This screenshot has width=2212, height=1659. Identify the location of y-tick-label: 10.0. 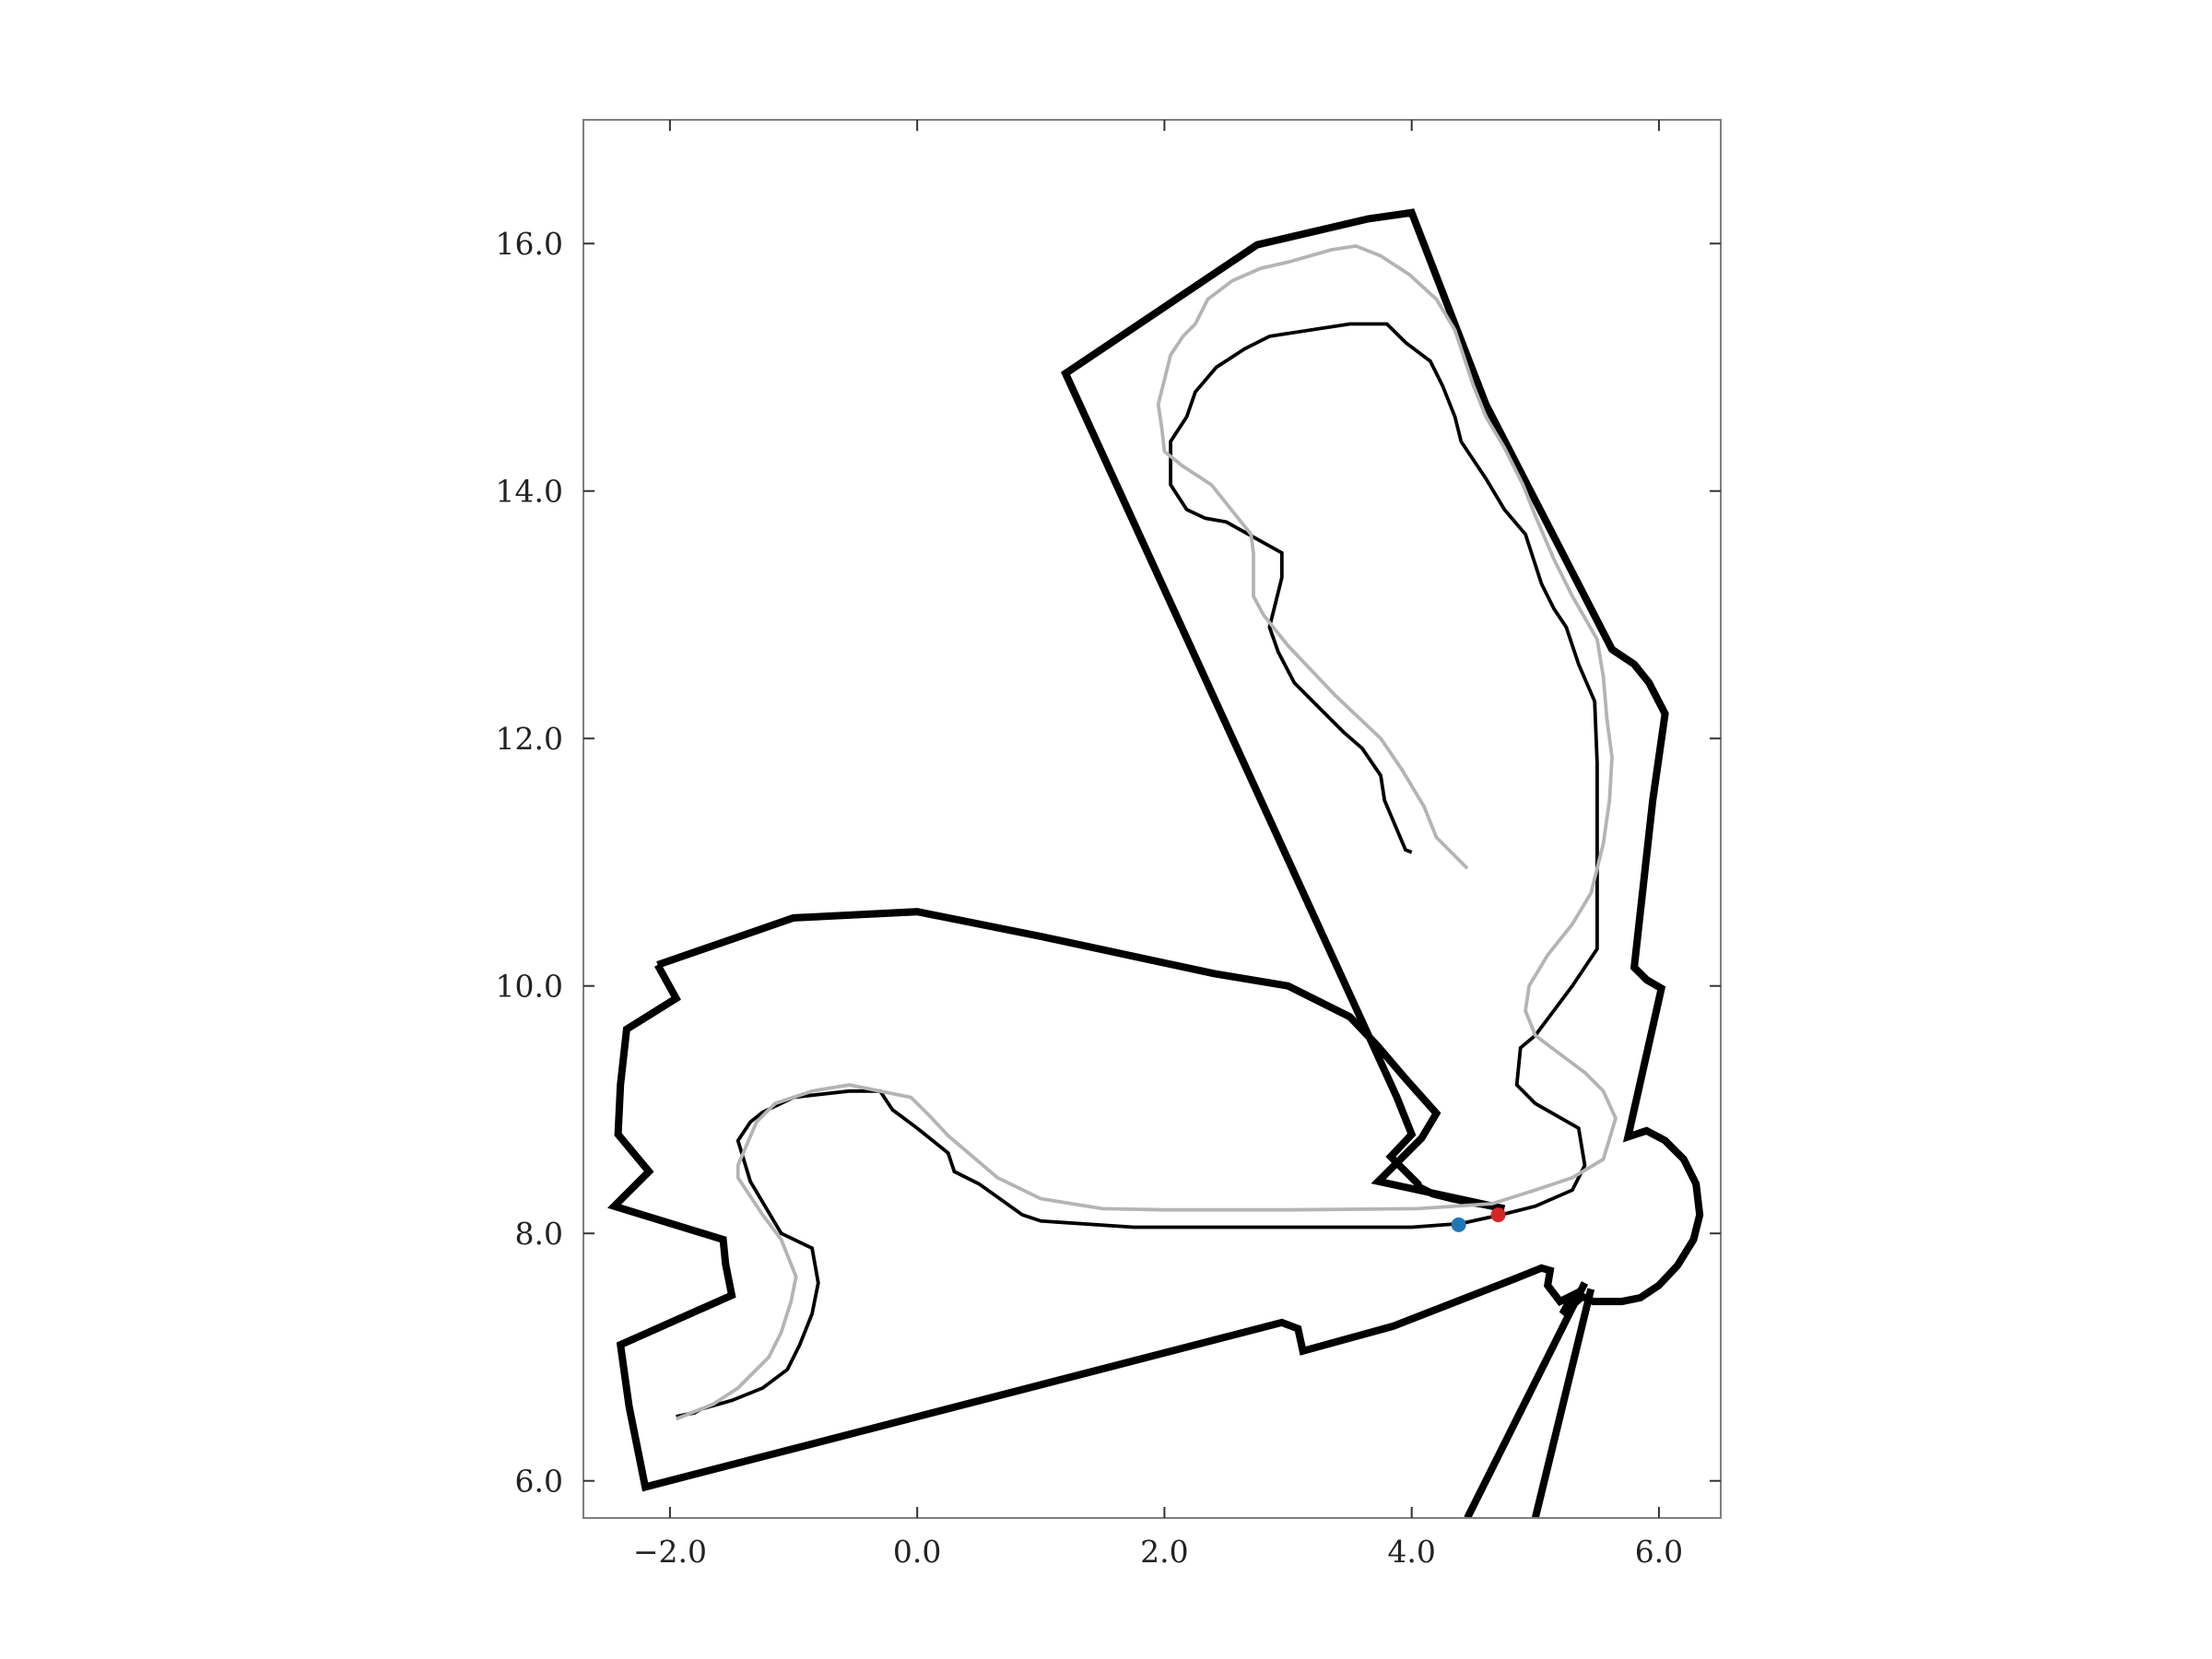
(529, 987).